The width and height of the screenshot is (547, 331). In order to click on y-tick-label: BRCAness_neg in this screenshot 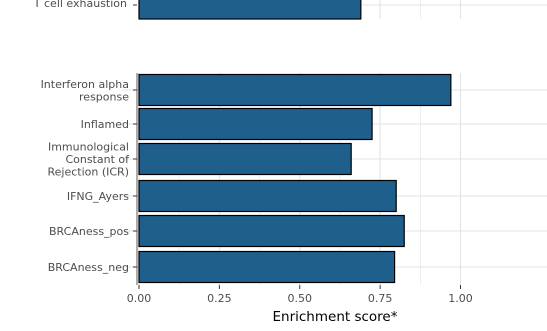, I will do `click(88, 267)`.